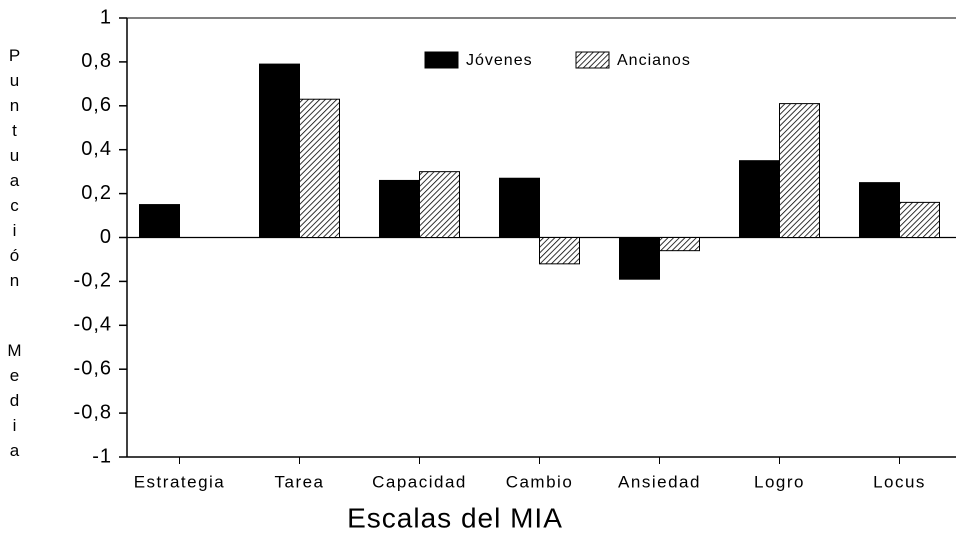 The height and width of the screenshot is (538, 956). What do you see at coordinates (96, 61) in the screenshot?
I see `y-tick-label: 0,8` at bounding box center [96, 61].